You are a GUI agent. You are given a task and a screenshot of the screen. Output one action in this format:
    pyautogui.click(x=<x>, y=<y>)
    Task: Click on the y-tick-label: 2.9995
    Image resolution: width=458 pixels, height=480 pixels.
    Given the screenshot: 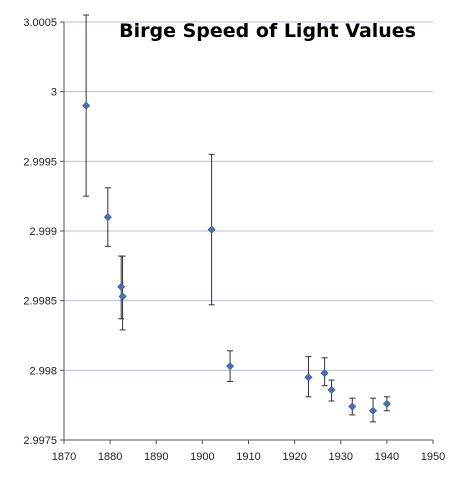 What is the action you would take?
    pyautogui.click(x=40, y=162)
    